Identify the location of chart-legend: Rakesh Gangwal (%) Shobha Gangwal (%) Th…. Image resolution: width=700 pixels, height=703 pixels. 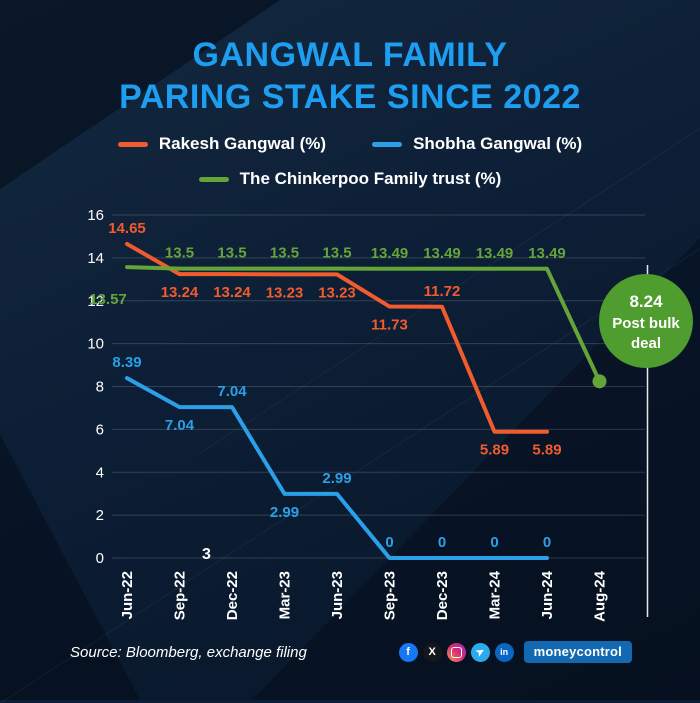
(350, 161).